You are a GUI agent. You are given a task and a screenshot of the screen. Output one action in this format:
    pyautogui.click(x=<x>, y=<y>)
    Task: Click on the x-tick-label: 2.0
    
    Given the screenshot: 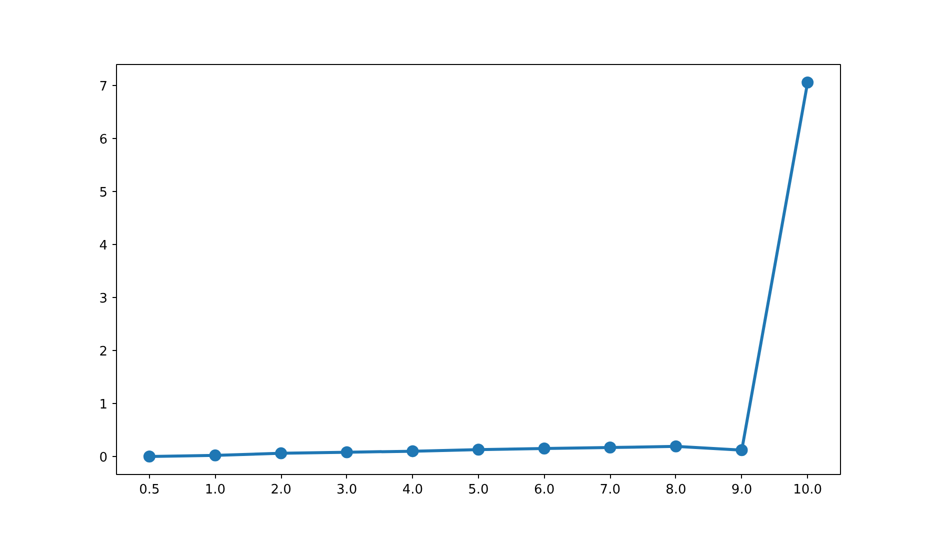 What is the action you would take?
    pyautogui.click(x=281, y=490)
    